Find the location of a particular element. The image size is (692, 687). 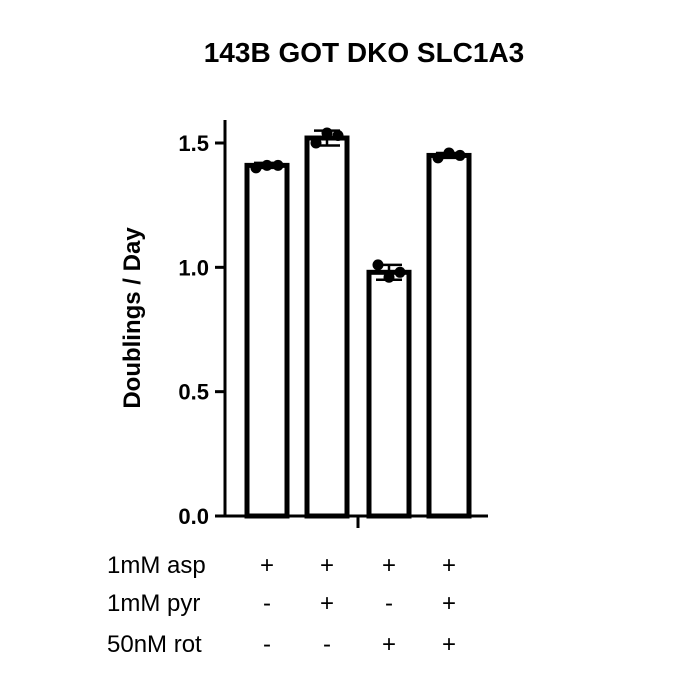

y-tick-label: 1.0 is located at coordinates (193, 267).